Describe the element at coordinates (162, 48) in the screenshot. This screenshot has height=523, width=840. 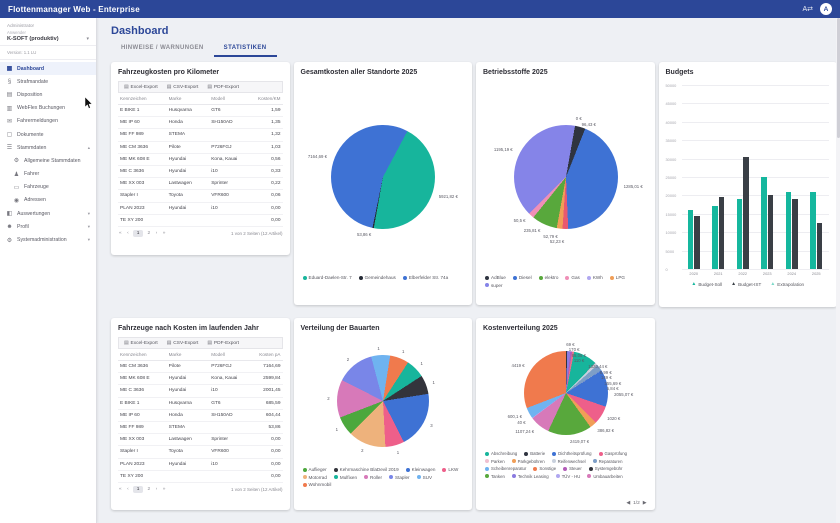
I see `tab-hinweise-warnungen: HINWEISE / WARNUNGEN` at that location.